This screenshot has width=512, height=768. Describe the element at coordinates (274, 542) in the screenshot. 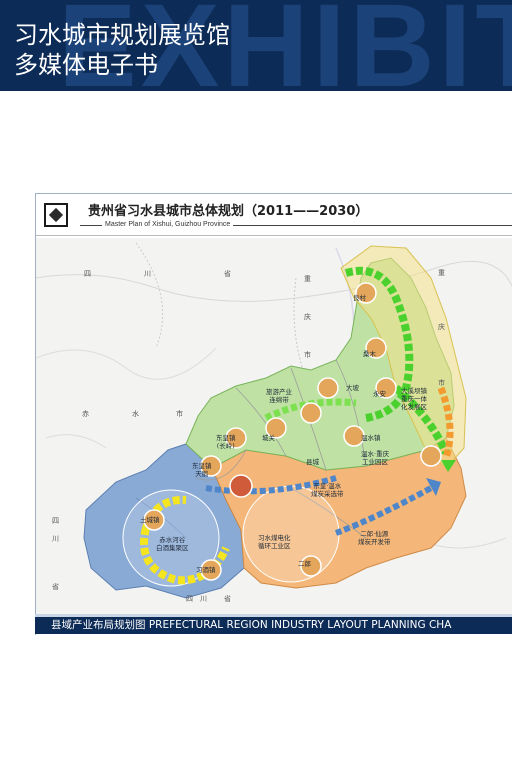

I see `zone-label-xishui-coal: 习水煤电化 循环工业区` at that location.